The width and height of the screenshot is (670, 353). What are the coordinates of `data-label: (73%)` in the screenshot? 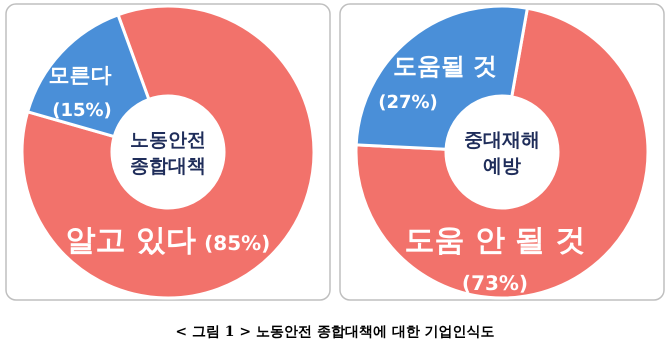 It's located at (495, 283).